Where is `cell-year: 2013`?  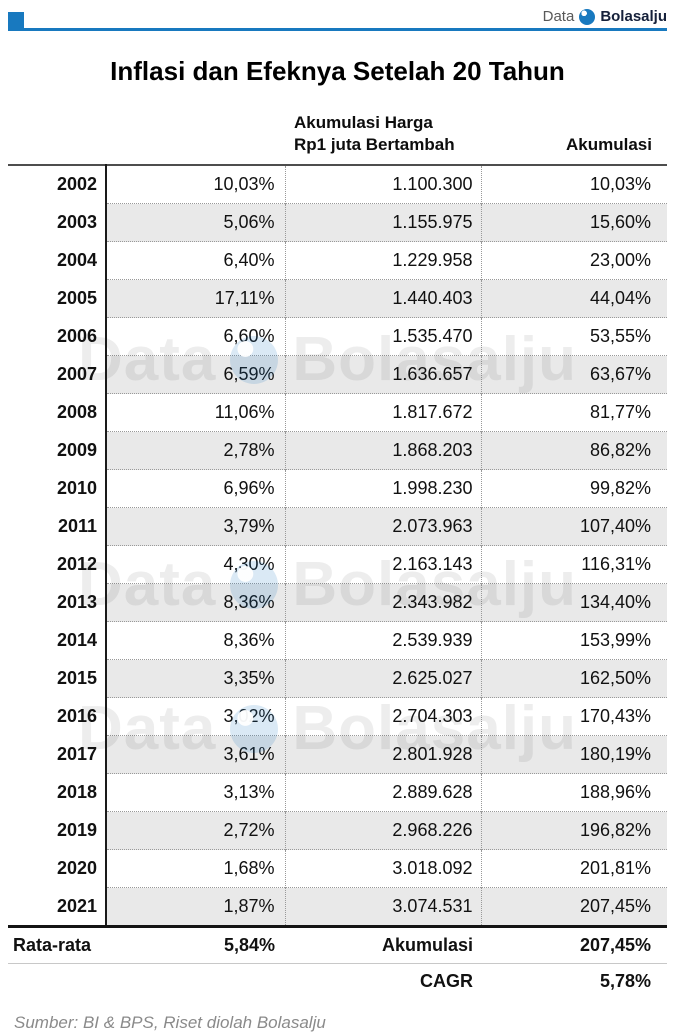
cell-year: 2013 is located at coordinates (57, 602).